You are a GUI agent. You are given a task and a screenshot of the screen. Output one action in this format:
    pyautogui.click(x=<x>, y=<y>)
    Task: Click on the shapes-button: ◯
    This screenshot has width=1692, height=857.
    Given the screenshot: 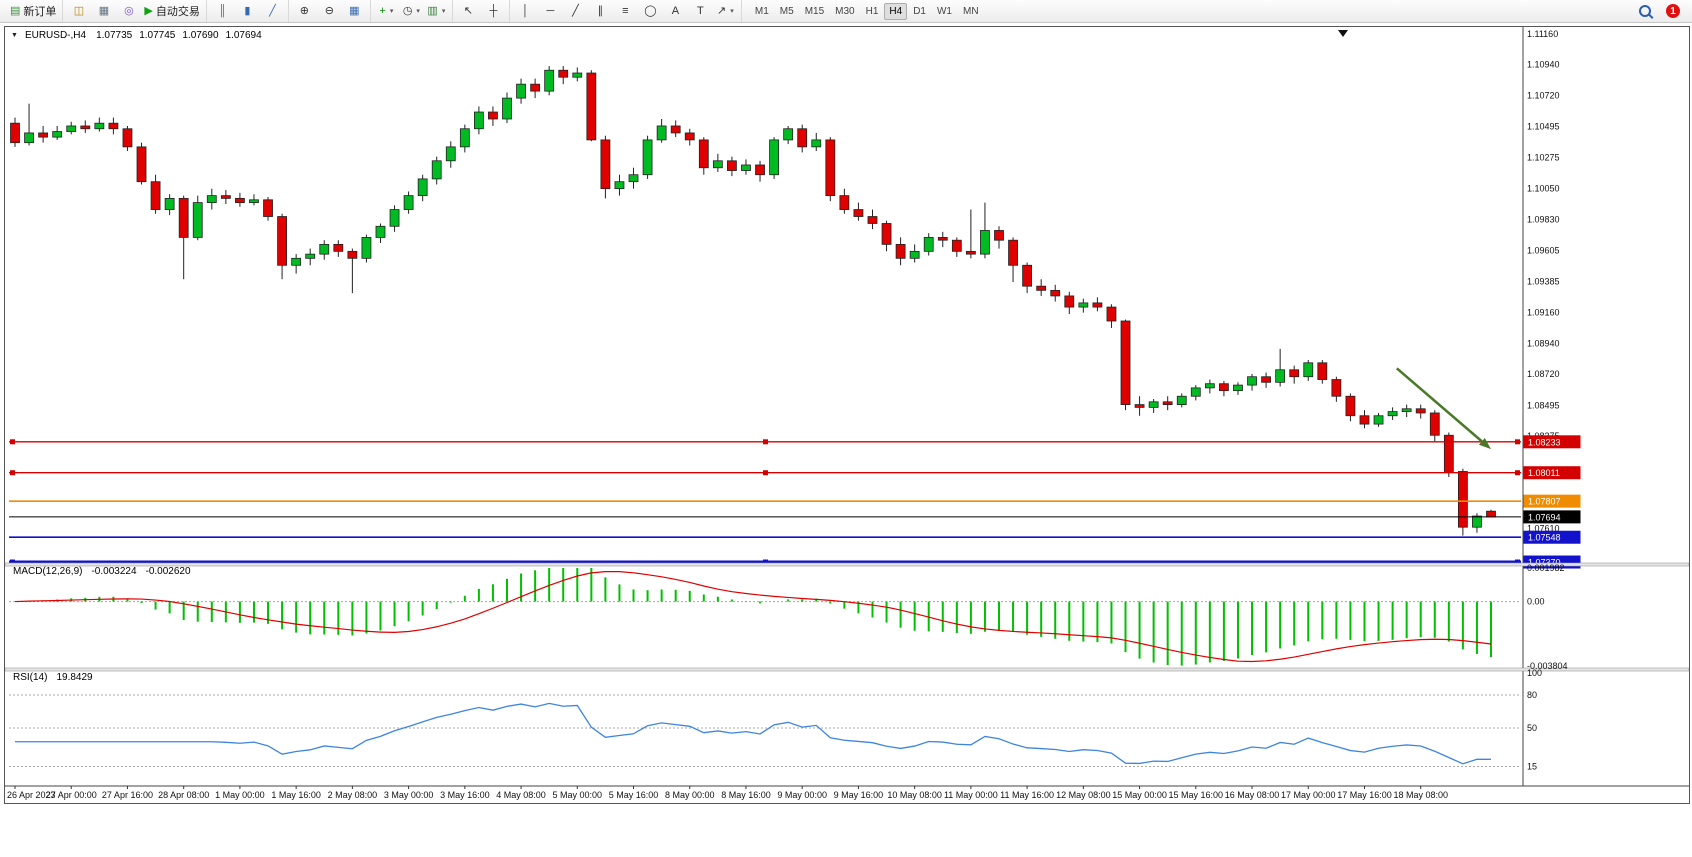 What is the action you would take?
    pyautogui.click(x=650, y=11)
    